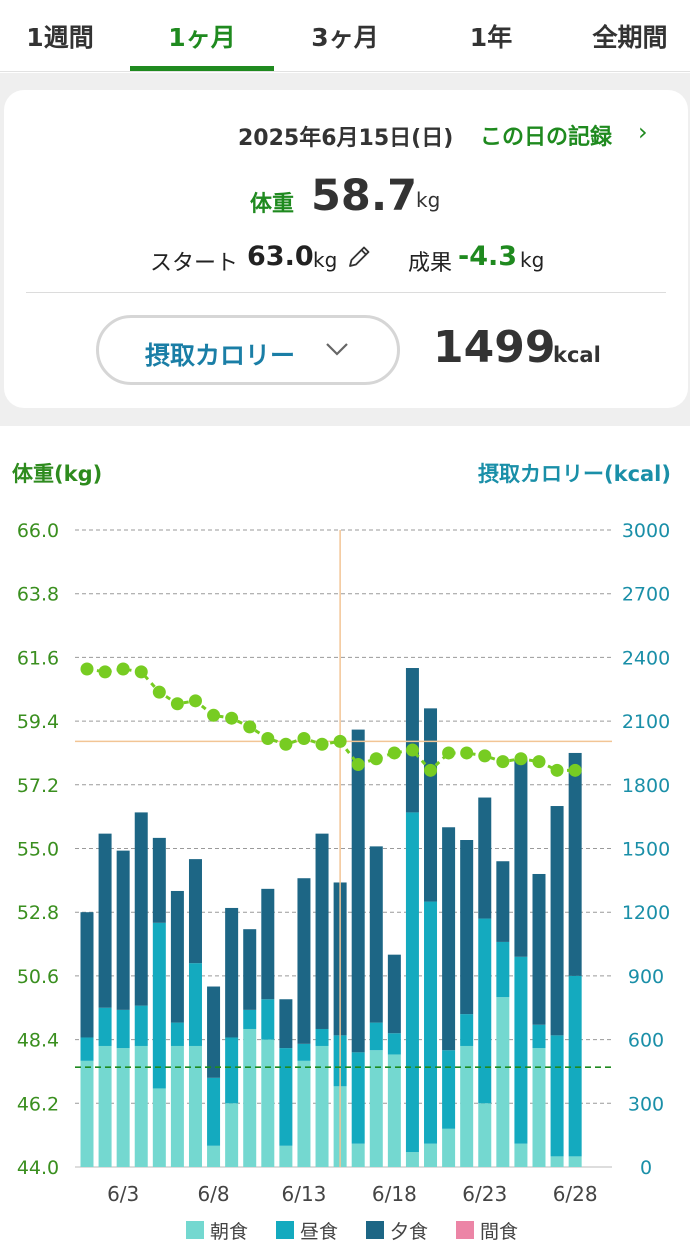 The height and width of the screenshot is (1252, 690). Describe the element at coordinates (397, 1230) in the screenshot. I see `legend-item-dinner: 夕食` at that location.